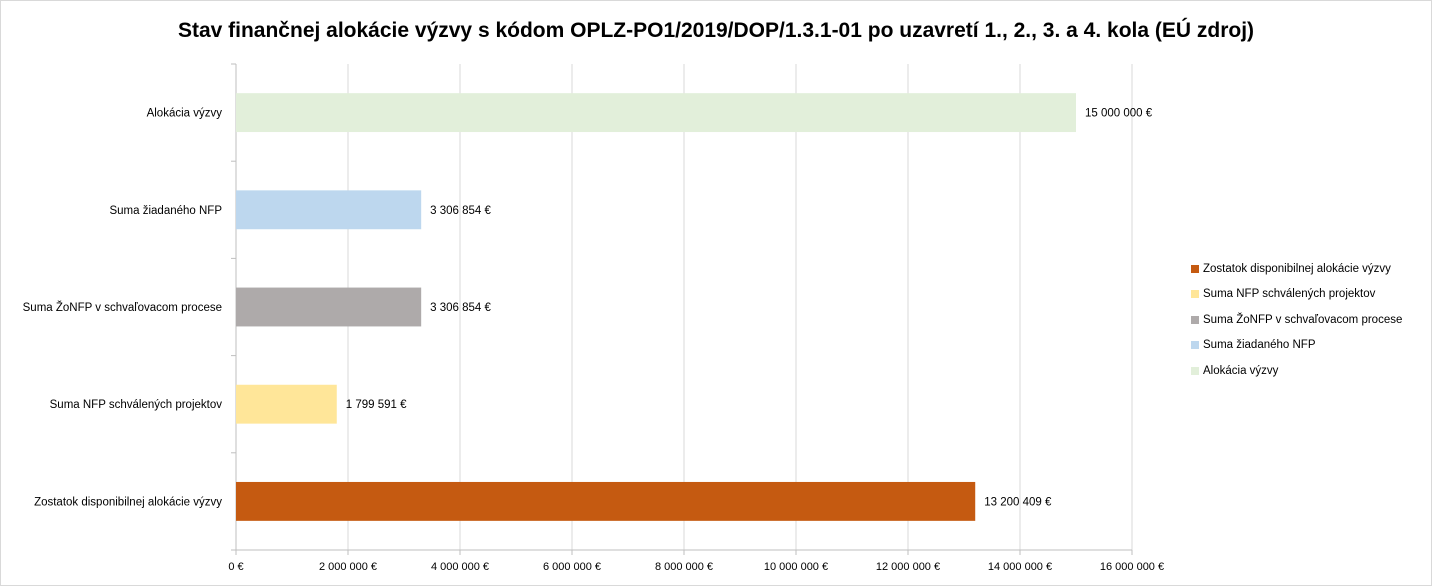  What do you see at coordinates (1303, 319) in the screenshot?
I see `legend-label: Suma ŽoNFP v schvaľovacom procese` at bounding box center [1303, 319].